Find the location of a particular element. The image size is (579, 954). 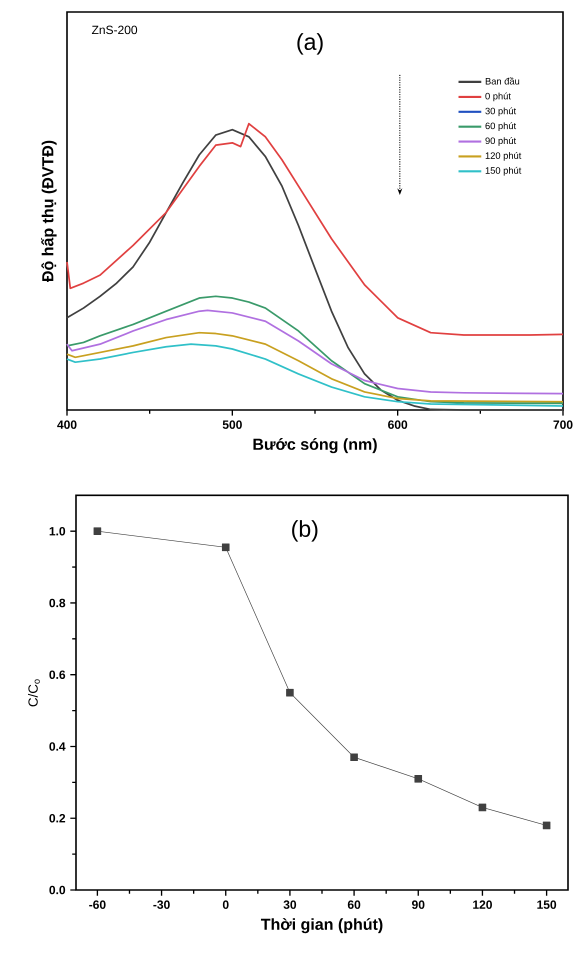

legend-label: 0 phút is located at coordinates (498, 97).